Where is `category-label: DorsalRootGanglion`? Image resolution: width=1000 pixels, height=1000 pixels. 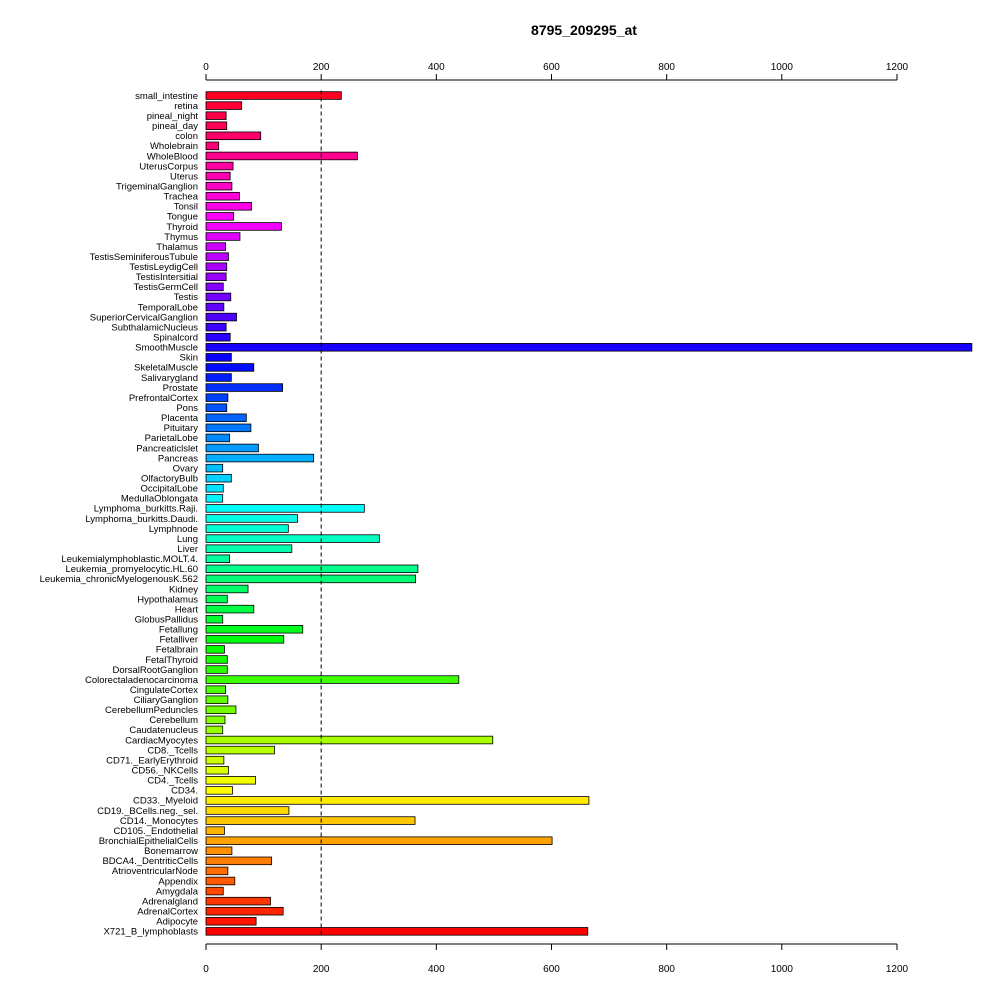 category-label: DorsalRootGanglion is located at coordinates (155, 670).